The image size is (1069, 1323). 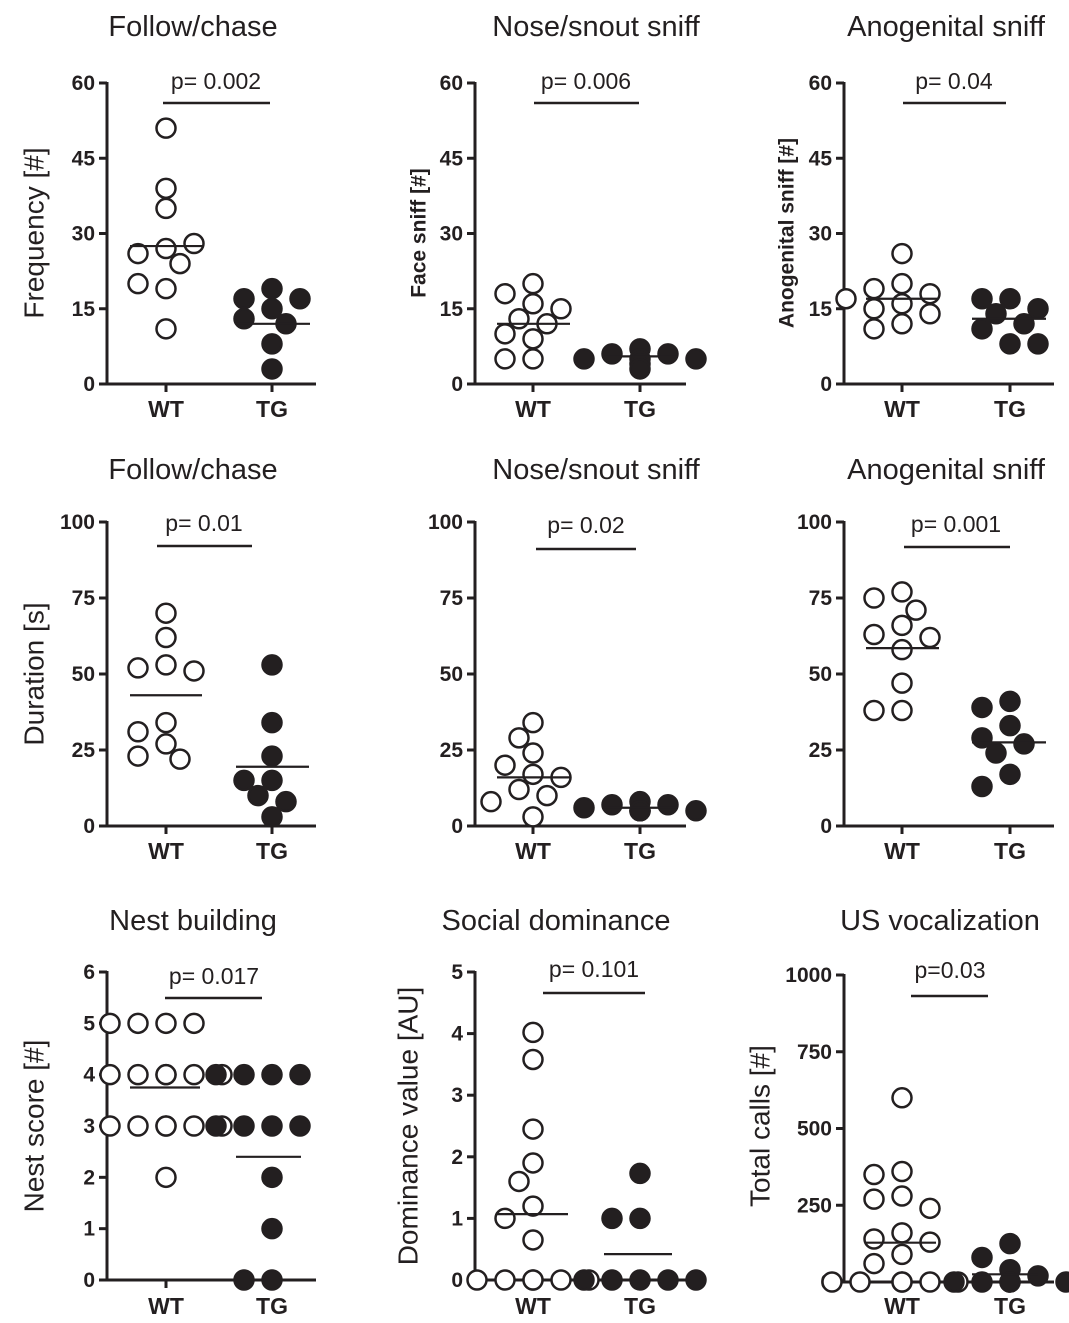 What do you see at coordinates (946, 27) in the screenshot?
I see `panel-title: Anogenital sniff` at bounding box center [946, 27].